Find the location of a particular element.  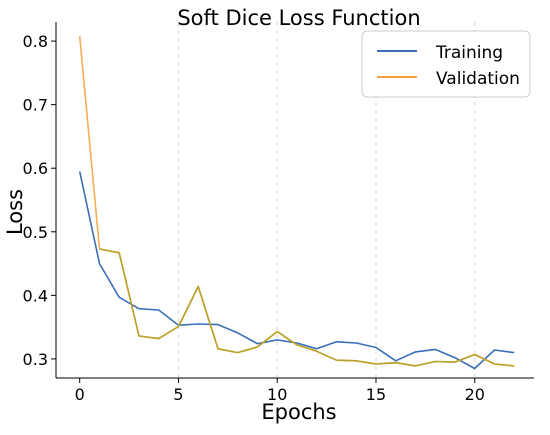

legend: Training Validation is located at coordinates (446, 64).